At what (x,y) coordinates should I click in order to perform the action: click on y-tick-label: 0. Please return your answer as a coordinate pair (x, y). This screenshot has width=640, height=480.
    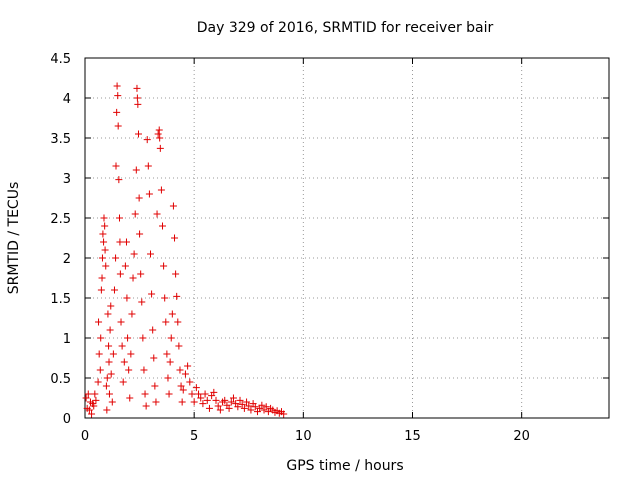
    Looking at the image, I should click on (67, 419).